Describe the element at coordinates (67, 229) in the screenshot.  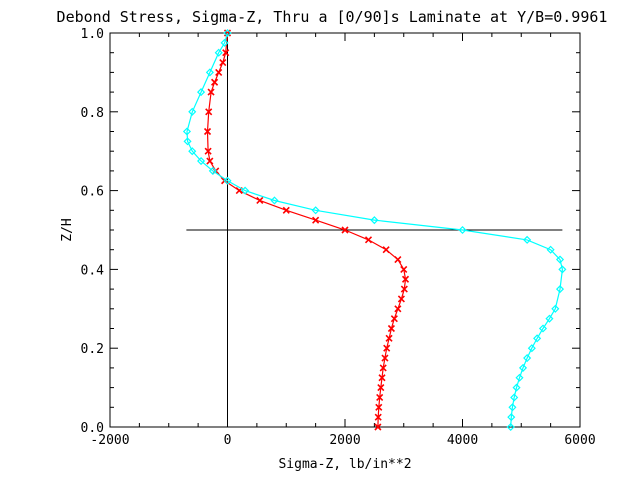
I see `y-axis-label: Z/H` at that location.